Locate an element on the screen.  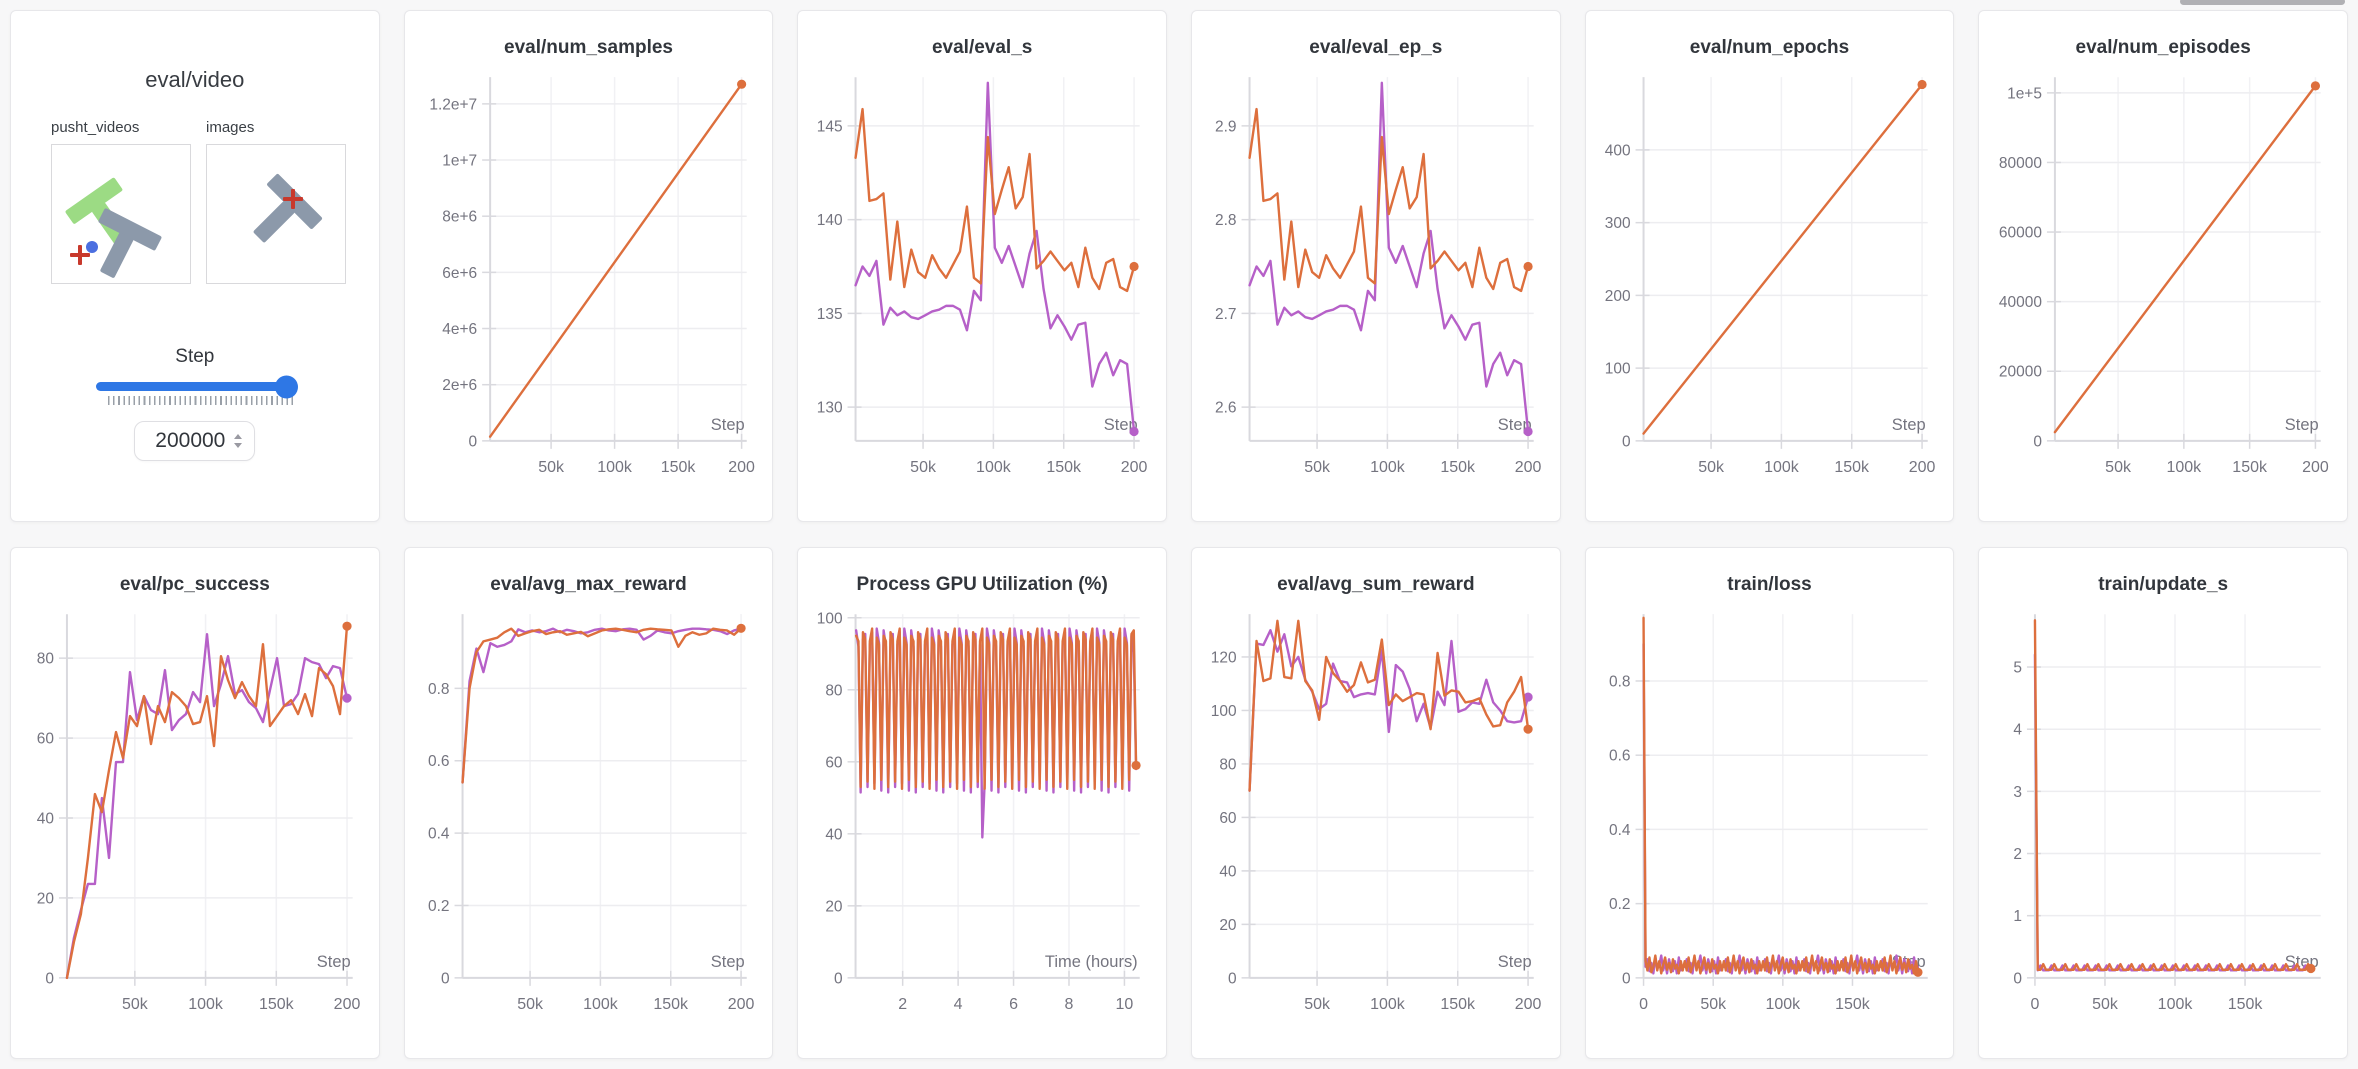
svg-text: 1 is located at coordinates (2018, 916).